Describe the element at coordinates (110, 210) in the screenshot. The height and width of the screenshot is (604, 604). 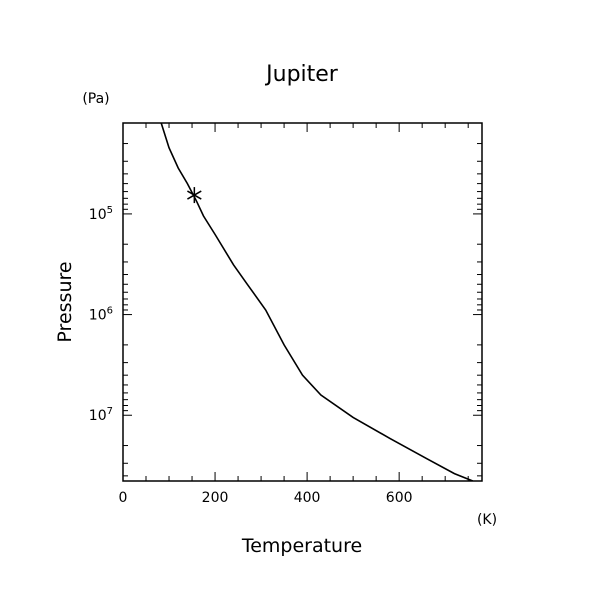
I see `y-tick-label-exponent: 5` at that location.